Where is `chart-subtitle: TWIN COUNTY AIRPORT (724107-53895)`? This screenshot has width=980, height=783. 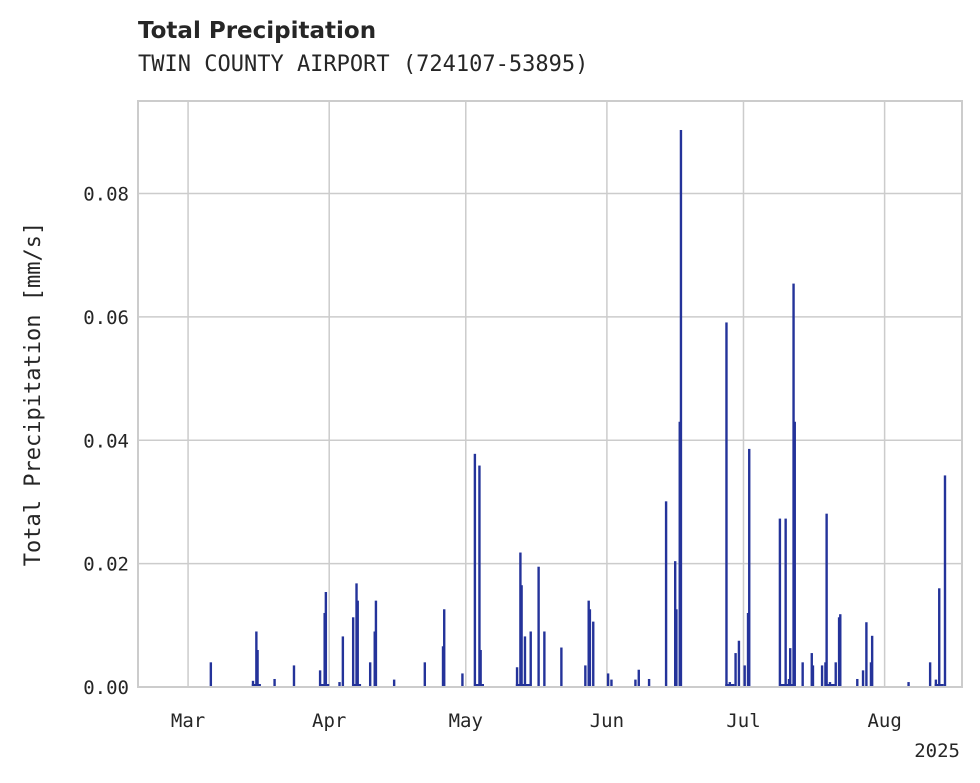 chart-subtitle: TWIN COUNTY AIRPORT (724107-53895) is located at coordinates (363, 64).